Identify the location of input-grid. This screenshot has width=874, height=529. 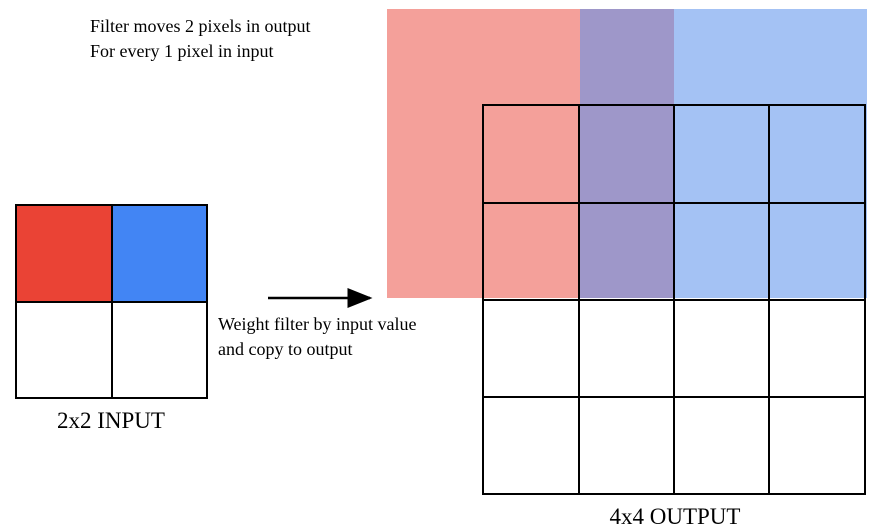
(111, 301).